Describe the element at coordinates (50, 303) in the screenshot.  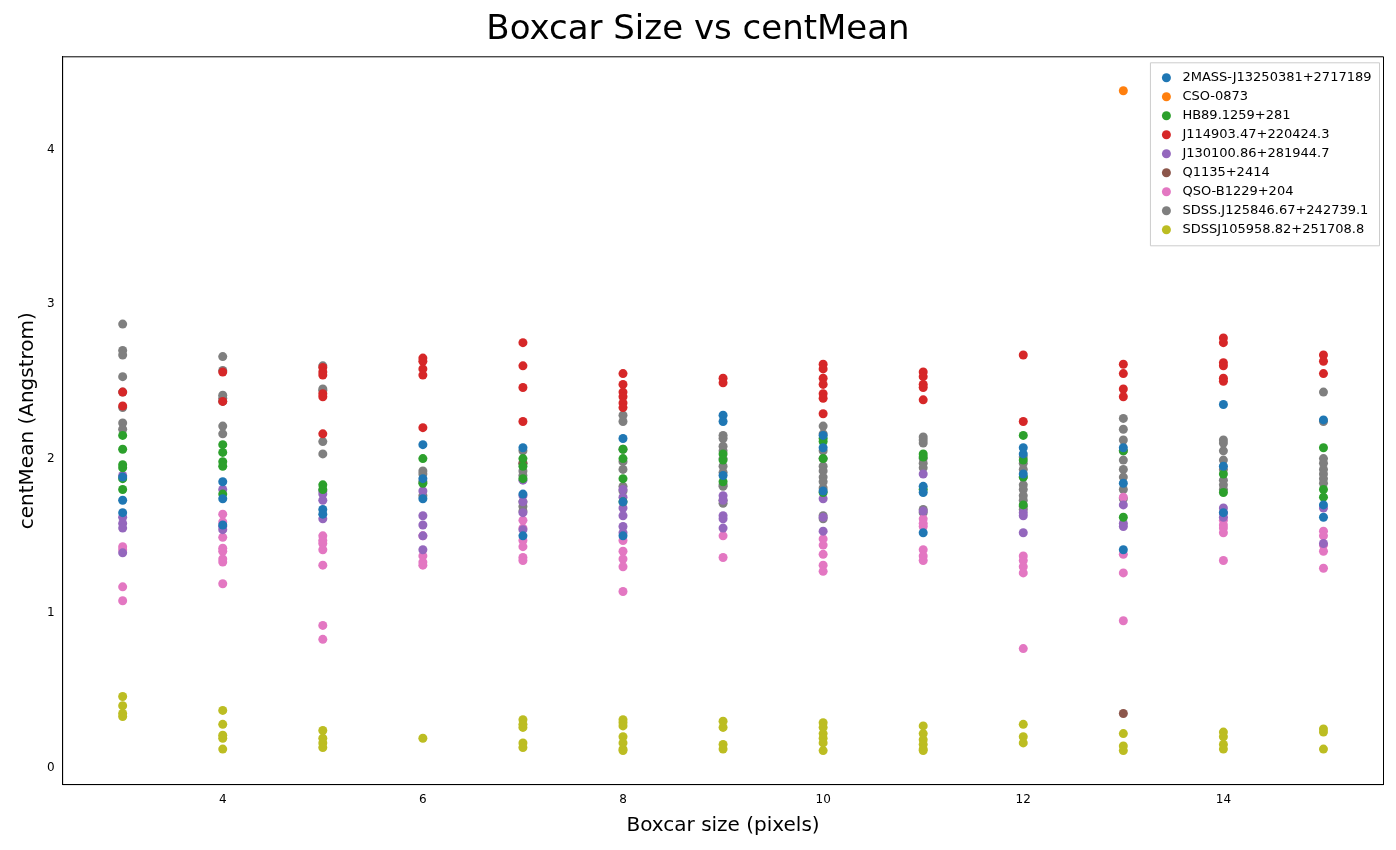
I see `y-tick-label: 3` at that location.